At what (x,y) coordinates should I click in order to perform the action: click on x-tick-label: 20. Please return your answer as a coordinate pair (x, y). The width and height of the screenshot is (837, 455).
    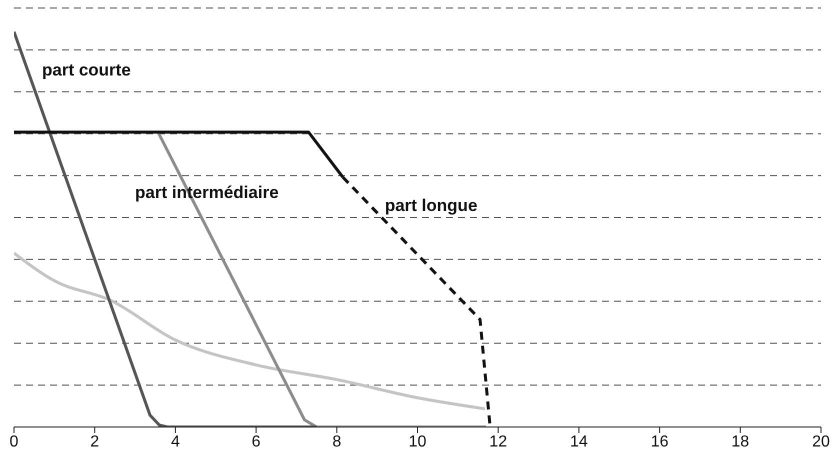
    Looking at the image, I should click on (821, 441).